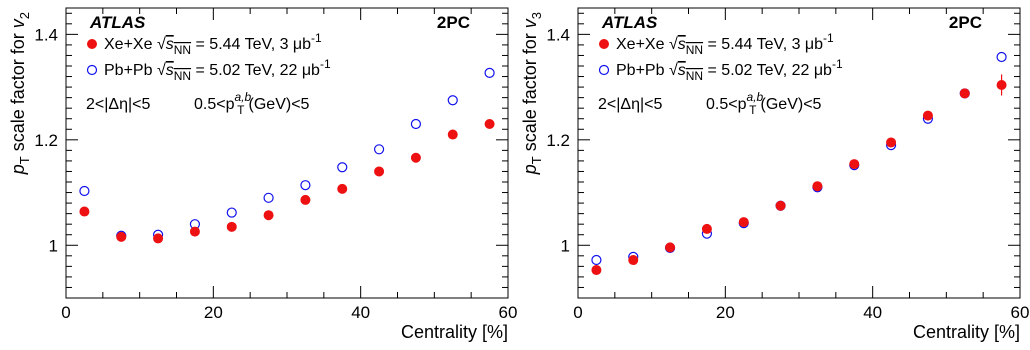 The height and width of the screenshot is (350, 1030). I want to click on y-axis-title: pT scale factor for v3, so click(532, 93).